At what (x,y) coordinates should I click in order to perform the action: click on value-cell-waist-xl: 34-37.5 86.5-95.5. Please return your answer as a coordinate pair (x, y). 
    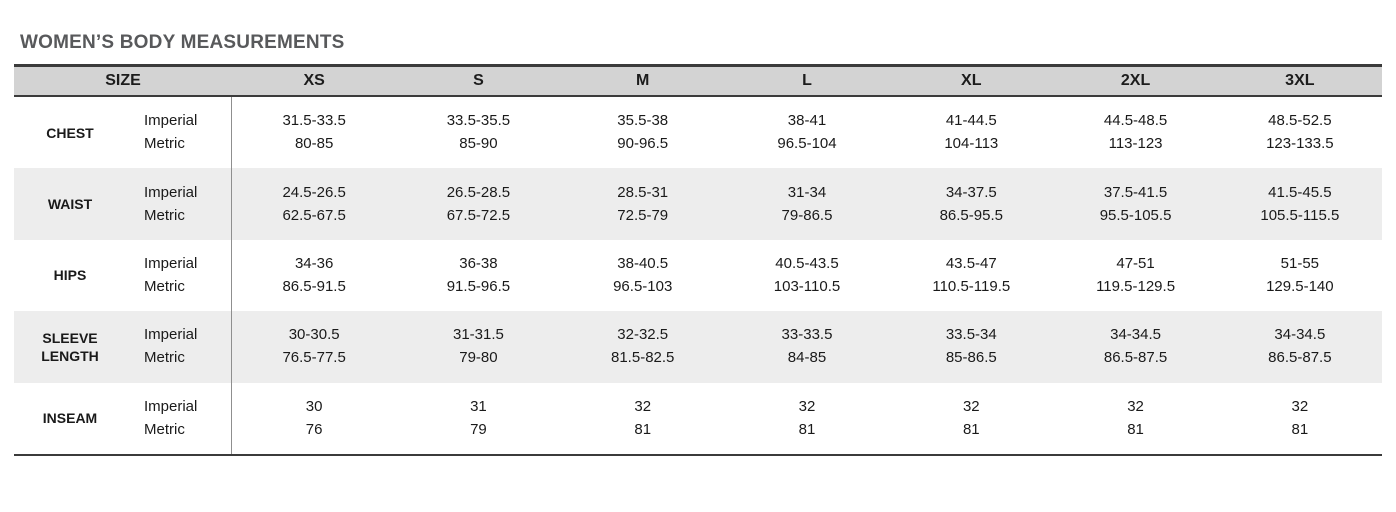
    Looking at the image, I should click on (971, 204).